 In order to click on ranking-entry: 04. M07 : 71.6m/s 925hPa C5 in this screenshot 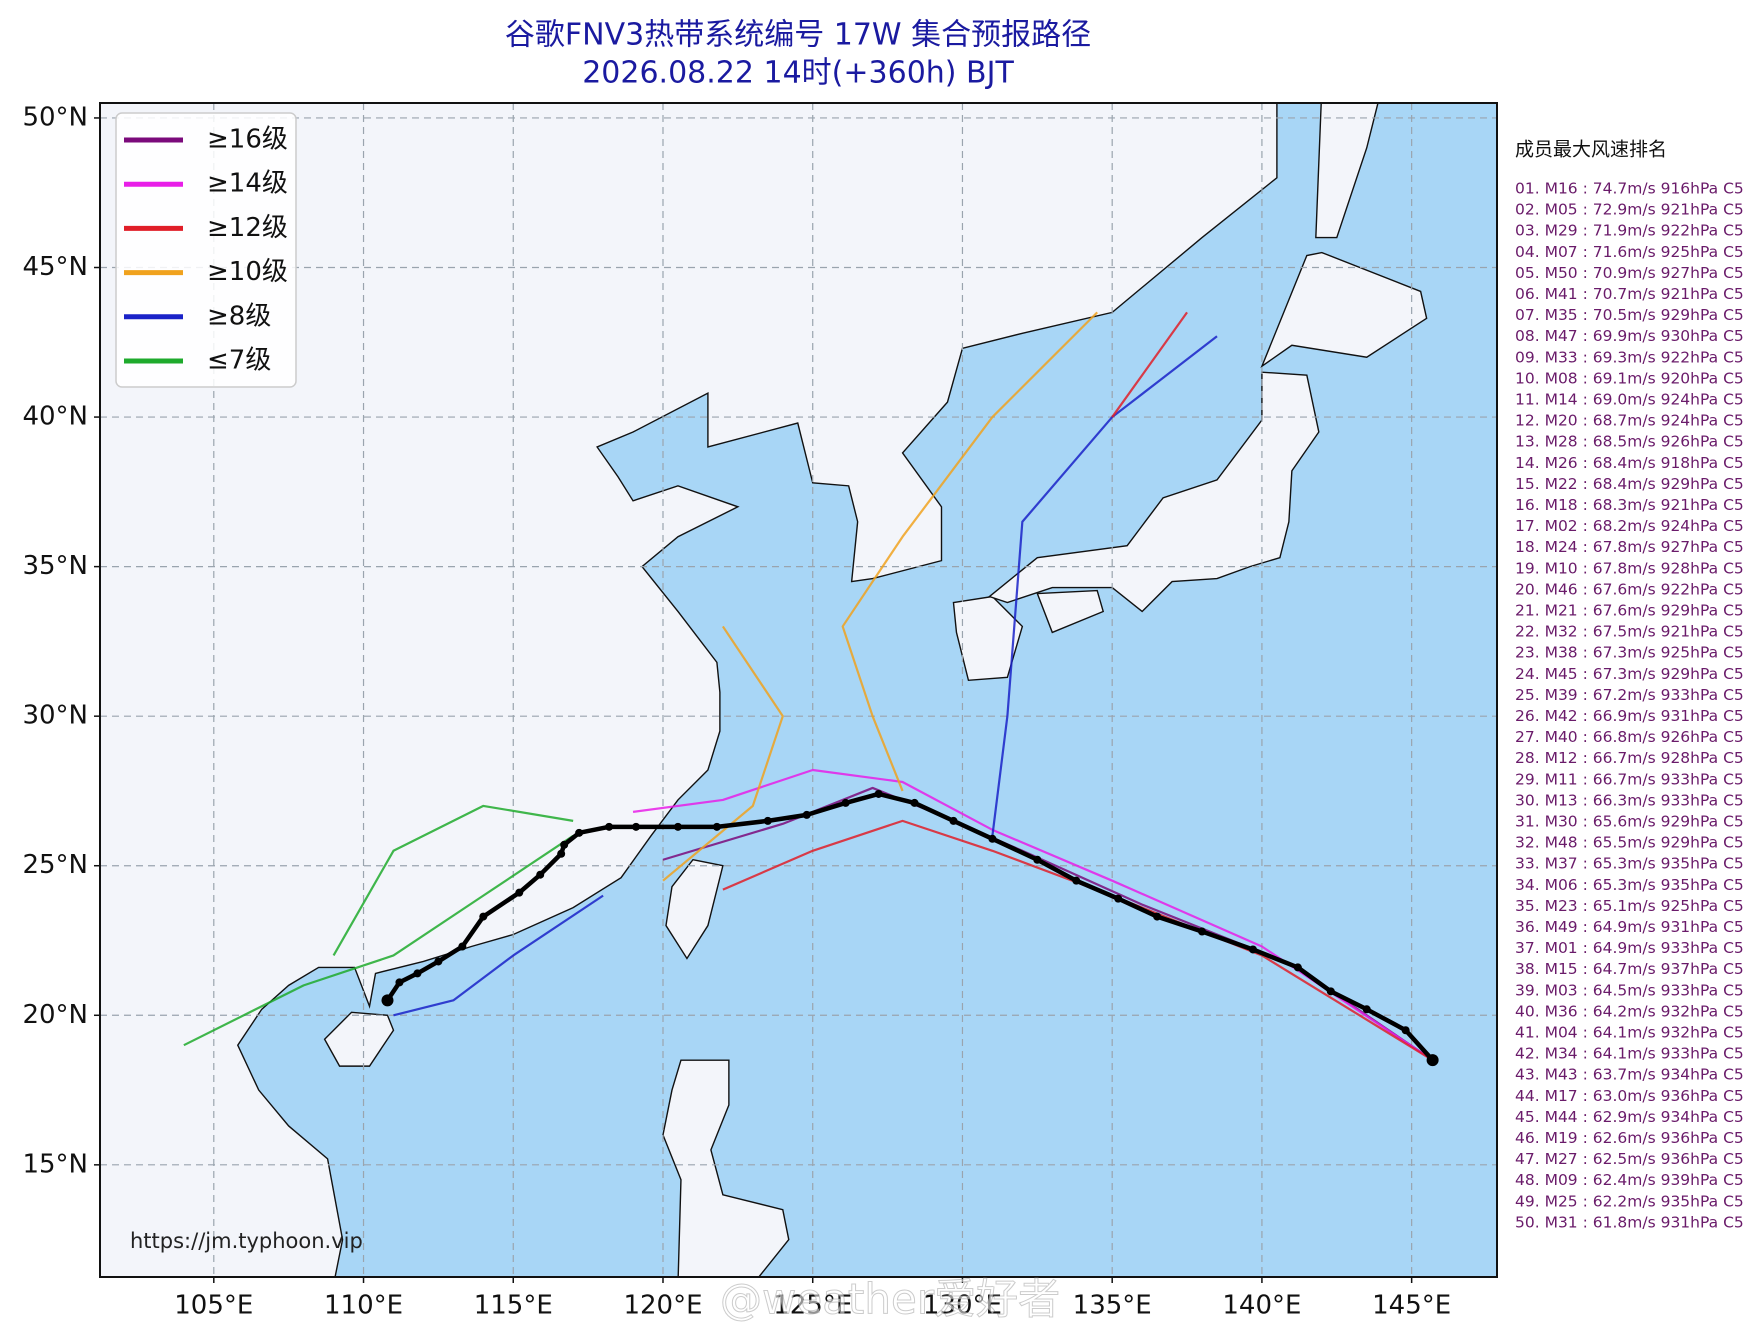, I will do `click(1629, 252)`.